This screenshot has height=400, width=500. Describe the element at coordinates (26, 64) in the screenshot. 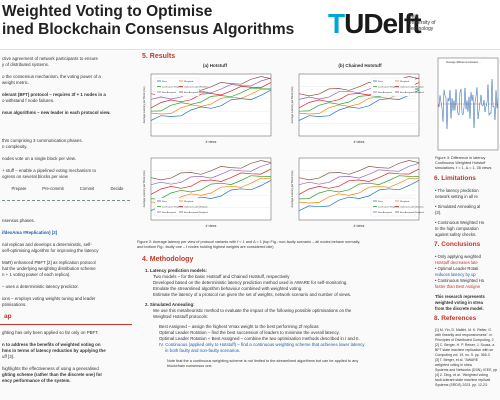

I see `intro-line: y of distributed systems.` at that location.